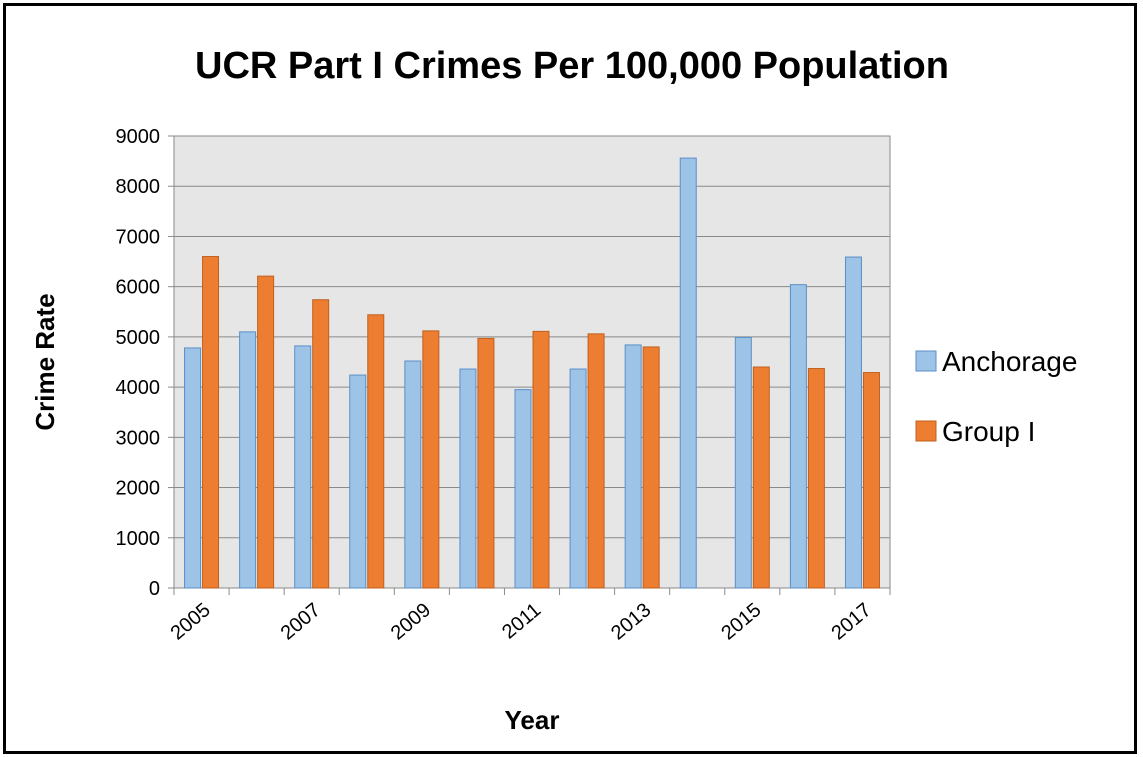 This screenshot has height=757, width=1143. Describe the element at coordinates (138, 489) in the screenshot. I see `y-tick-label: 2000` at that location.